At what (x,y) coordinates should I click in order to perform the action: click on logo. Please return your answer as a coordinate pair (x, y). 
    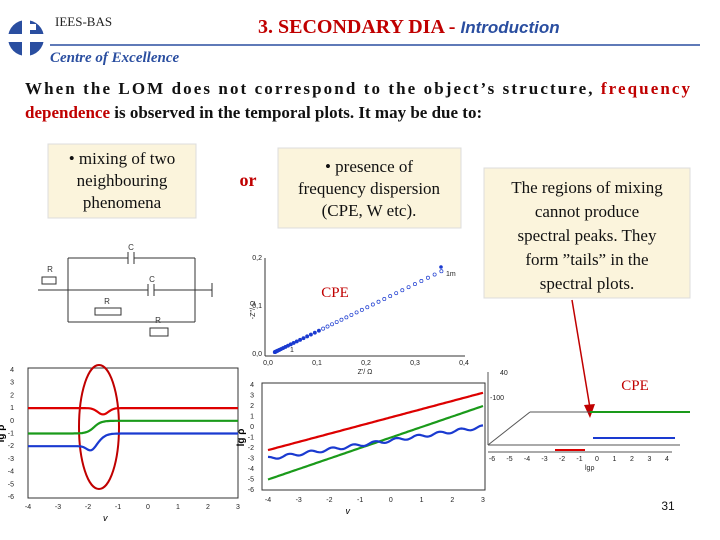
    Looking at the image, I should click on (26, 38).